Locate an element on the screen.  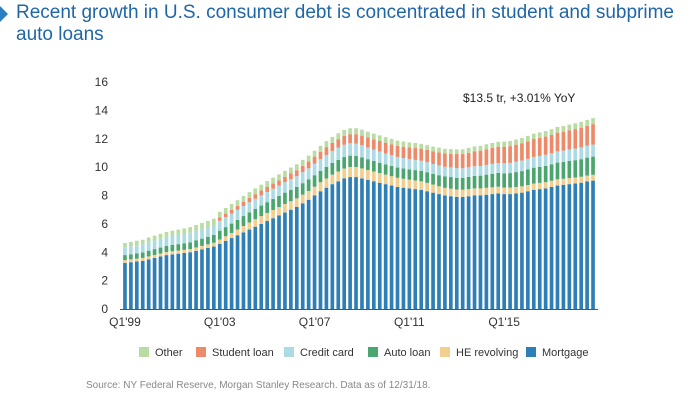
y-tick-label: 2 is located at coordinates (104, 281).